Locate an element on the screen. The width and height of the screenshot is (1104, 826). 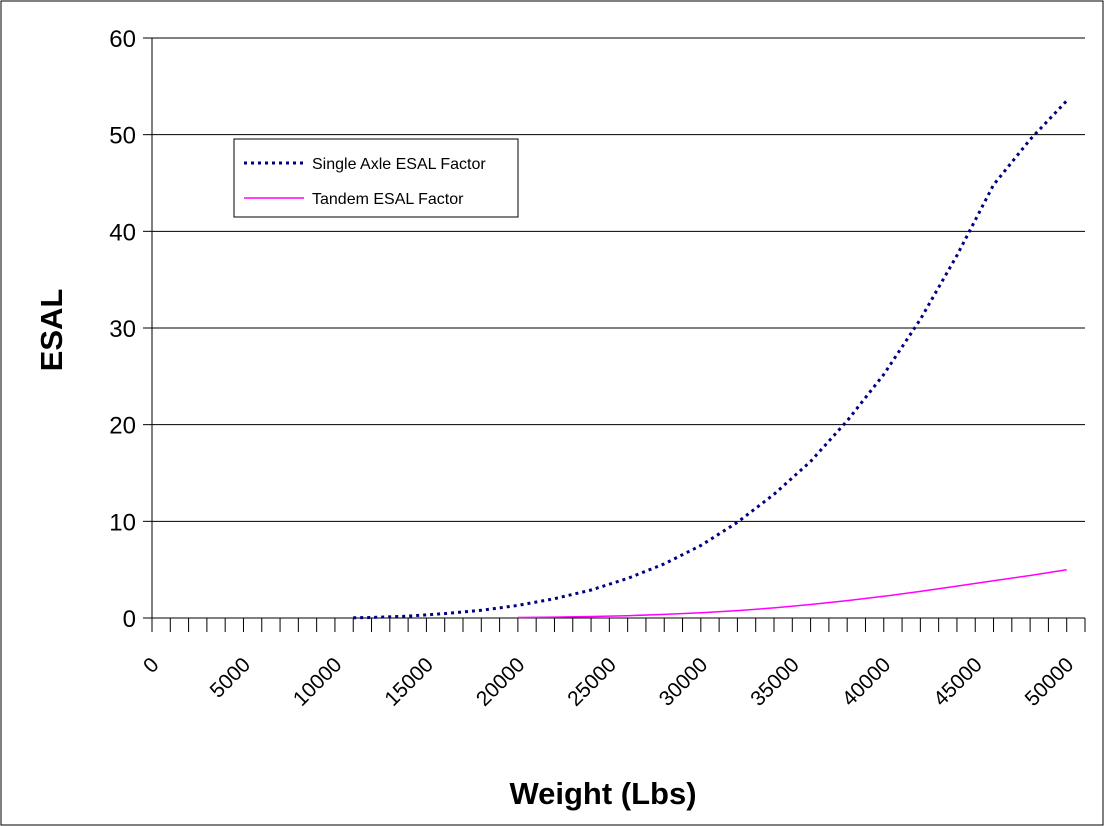
legend-label-single-axle: Single Axle ESAL Factor is located at coordinates (399, 164).